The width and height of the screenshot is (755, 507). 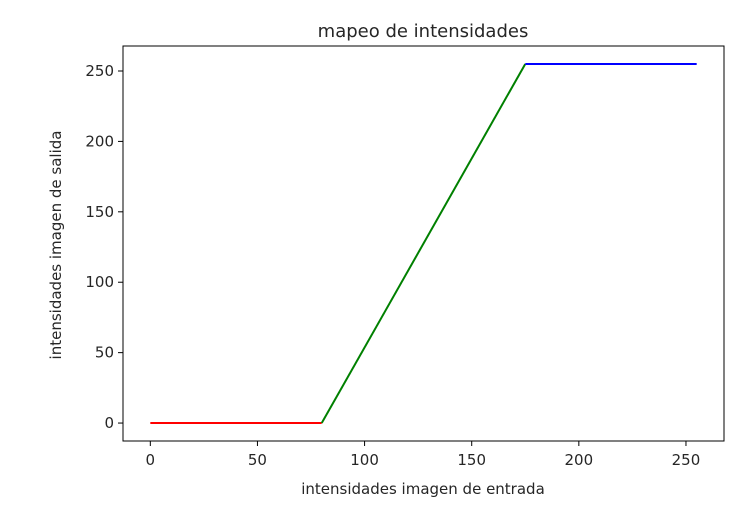 I want to click on x-axis-label: intensidades imagen de entrada, so click(x=423, y=489).